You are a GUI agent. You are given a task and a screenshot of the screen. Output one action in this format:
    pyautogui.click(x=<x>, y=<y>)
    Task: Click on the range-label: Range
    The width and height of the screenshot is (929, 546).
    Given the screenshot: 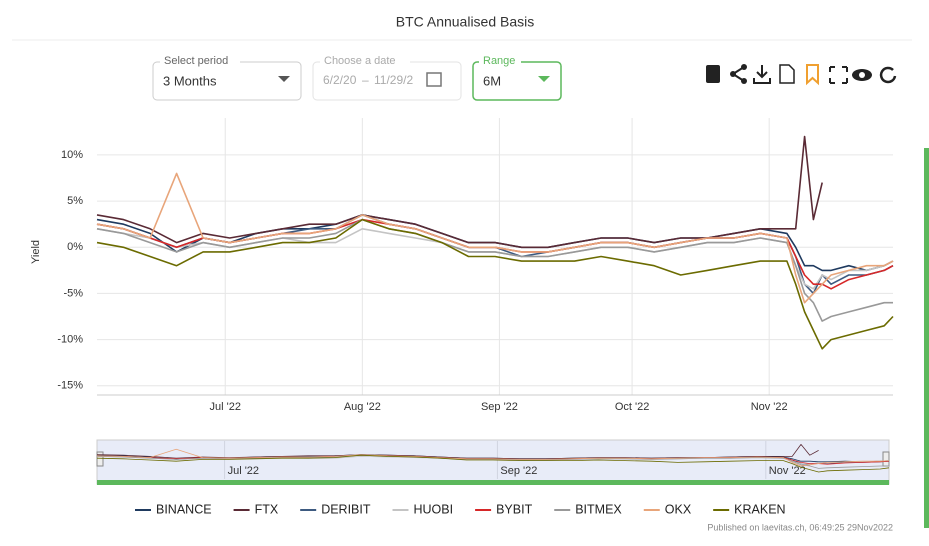 What is the action you would take?
    pyautogui.click(x=499, y=61)
    